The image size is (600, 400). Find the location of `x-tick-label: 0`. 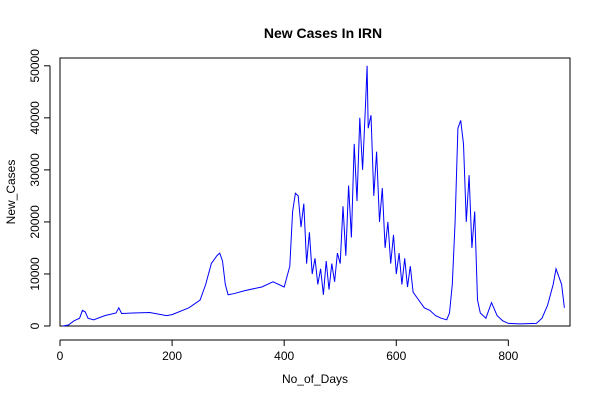

x-tick-label: 0 is located at coordinates (60, 356).